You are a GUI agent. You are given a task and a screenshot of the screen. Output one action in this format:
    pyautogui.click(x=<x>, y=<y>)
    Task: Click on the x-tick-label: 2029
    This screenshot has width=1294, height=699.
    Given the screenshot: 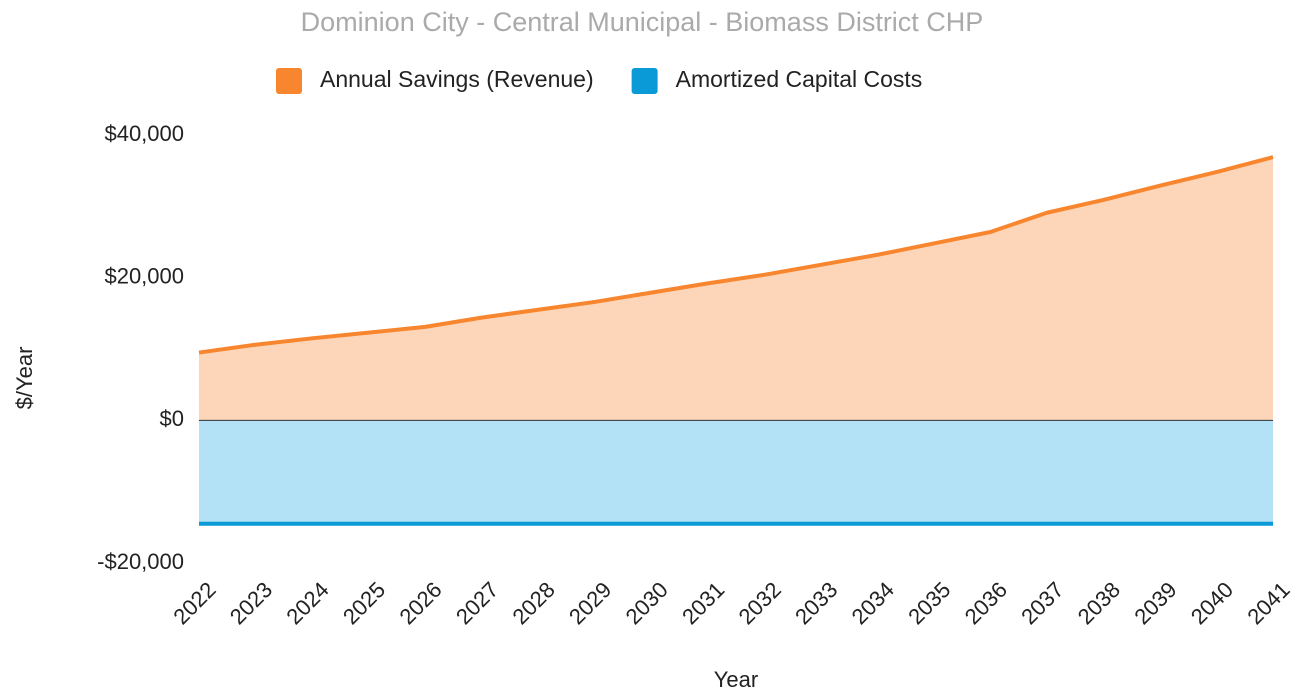 What is the action you would take?
    pyautogui.click(x=590, y=603)
    